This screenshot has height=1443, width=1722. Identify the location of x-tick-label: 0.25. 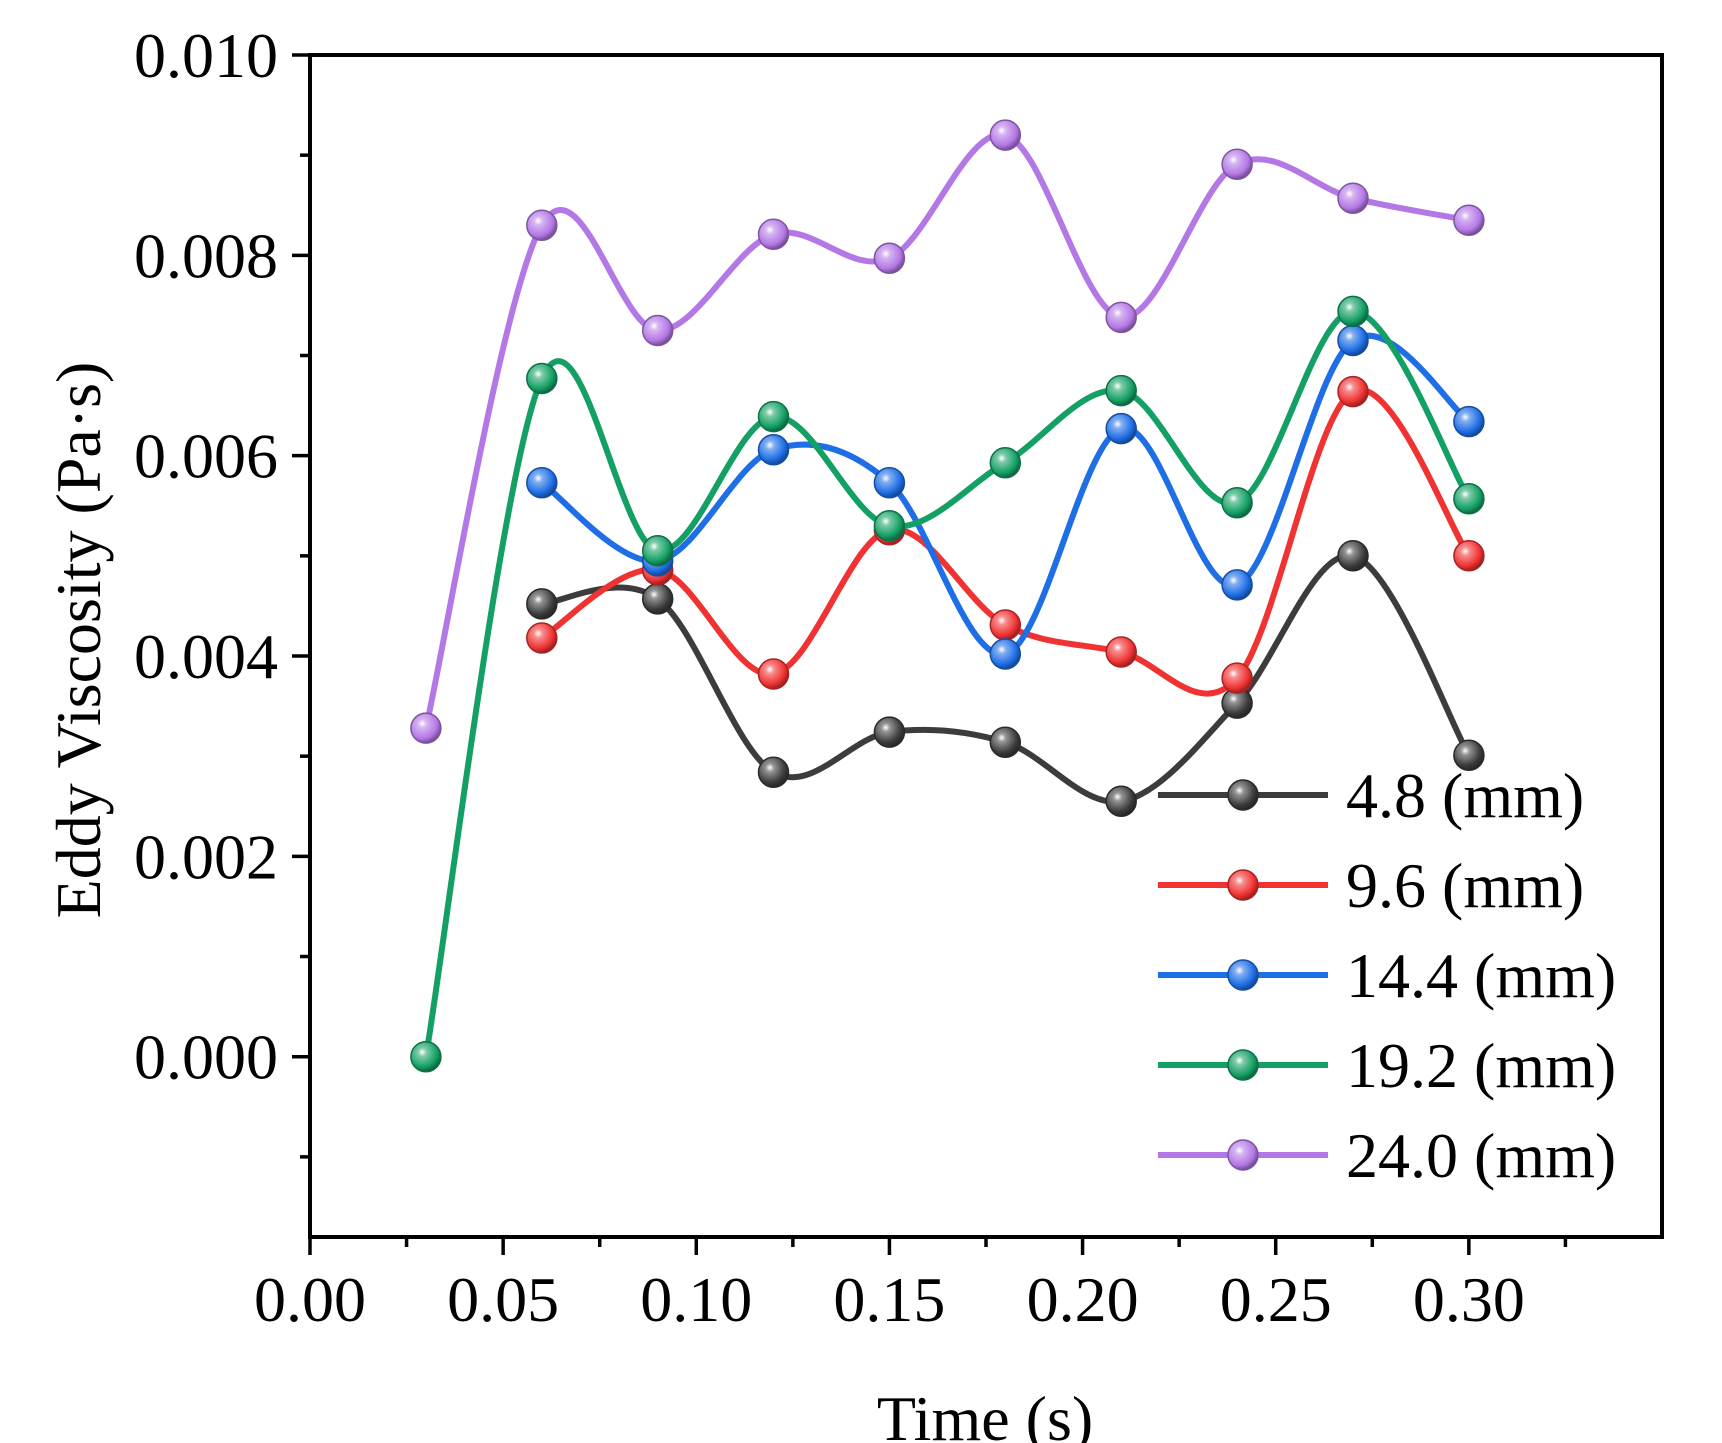
(1276, 1299).